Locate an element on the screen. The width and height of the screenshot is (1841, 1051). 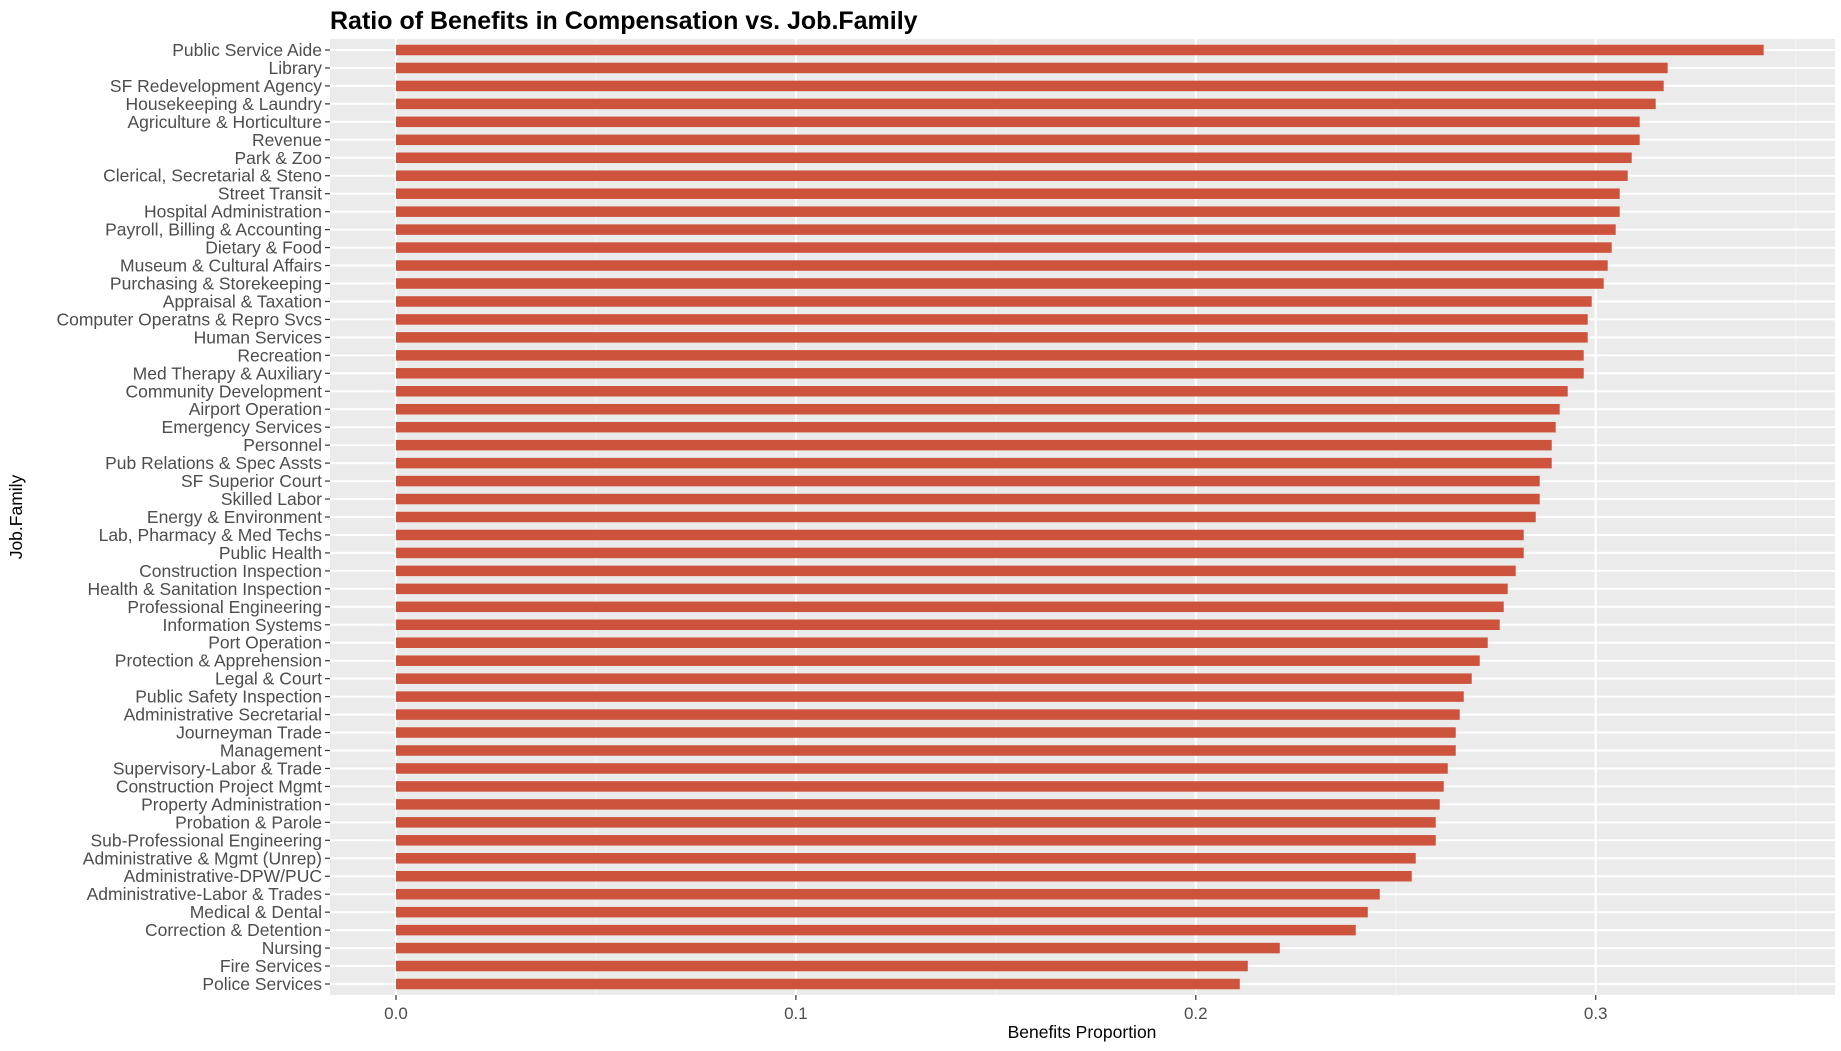
y-tick-label: Personnel is located at coordinates (282, 445).